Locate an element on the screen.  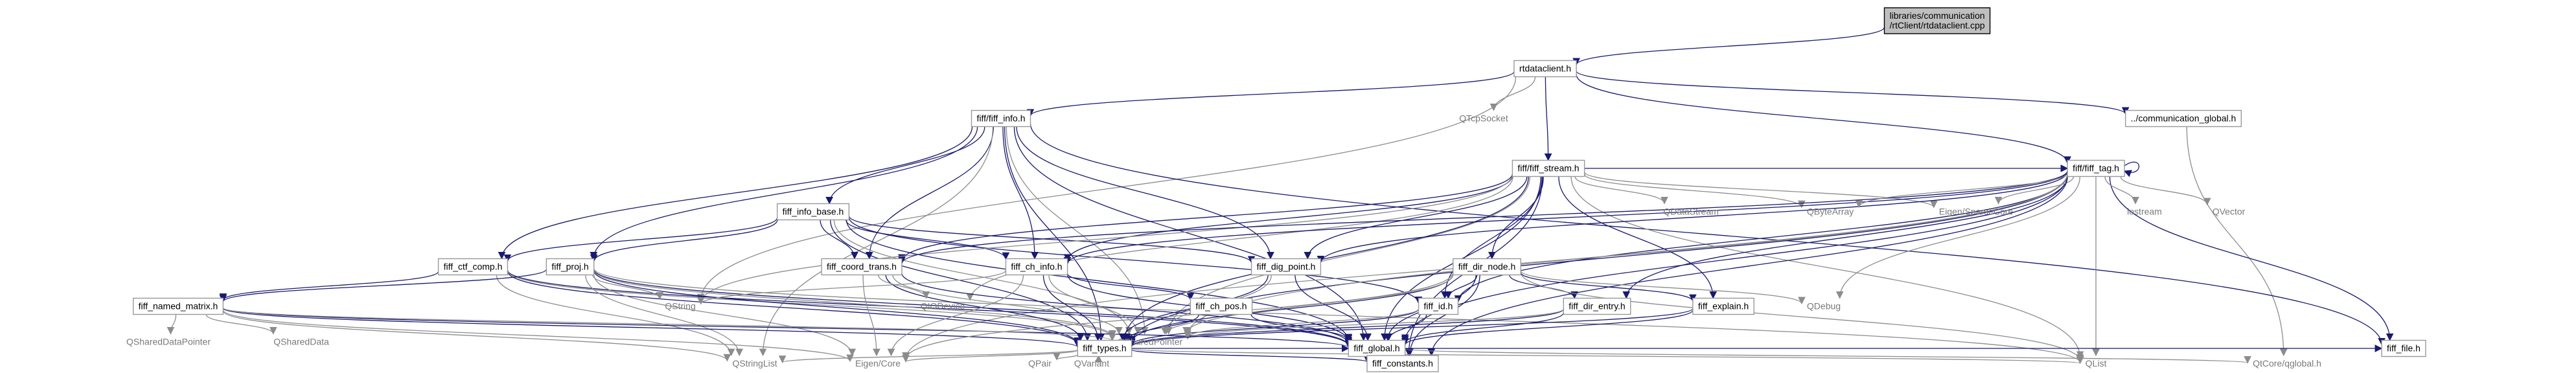
node-rtdataclient: rtdataclient.h is located at coordinates (1545, 69).